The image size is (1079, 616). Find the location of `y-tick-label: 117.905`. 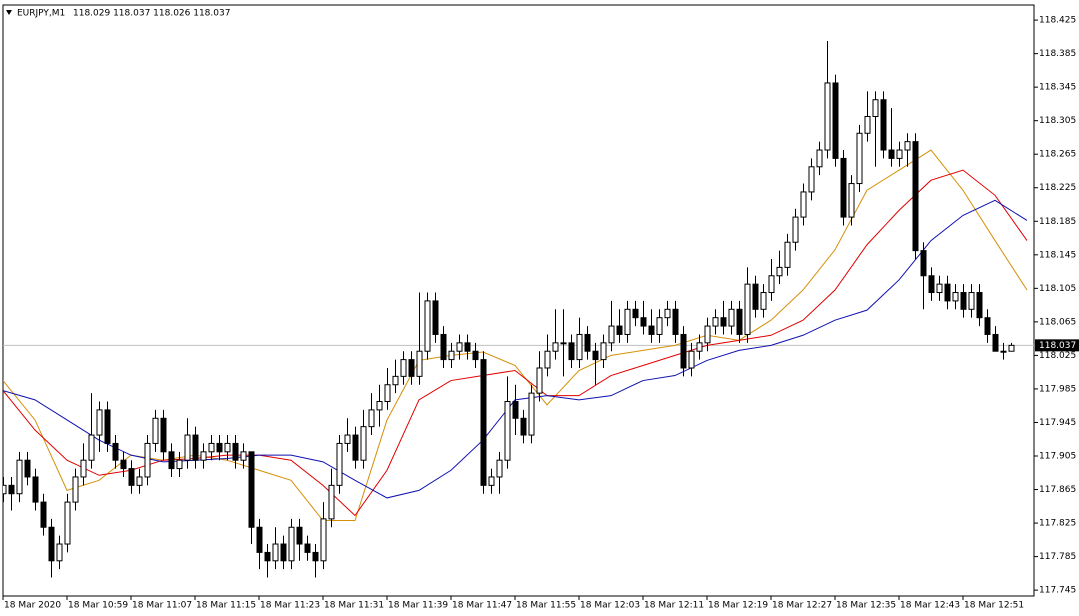

y-tick-label: 117.905 is located at coordinates (1057, 457).